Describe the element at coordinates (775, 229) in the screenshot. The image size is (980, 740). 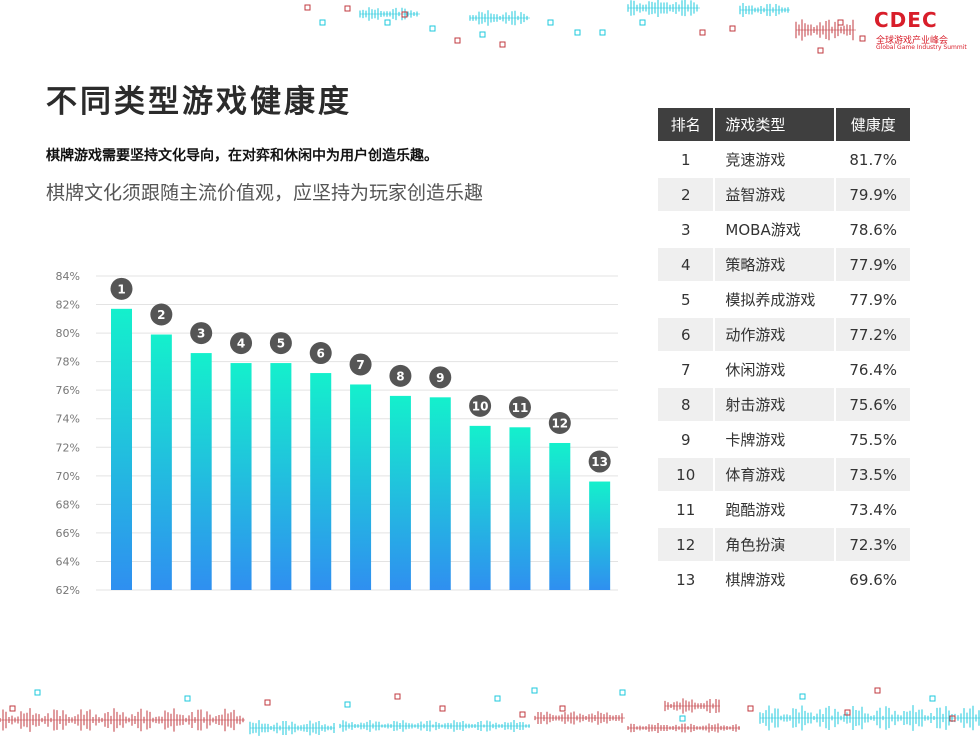
I see `row-genre: MOBA游戏` at that location.